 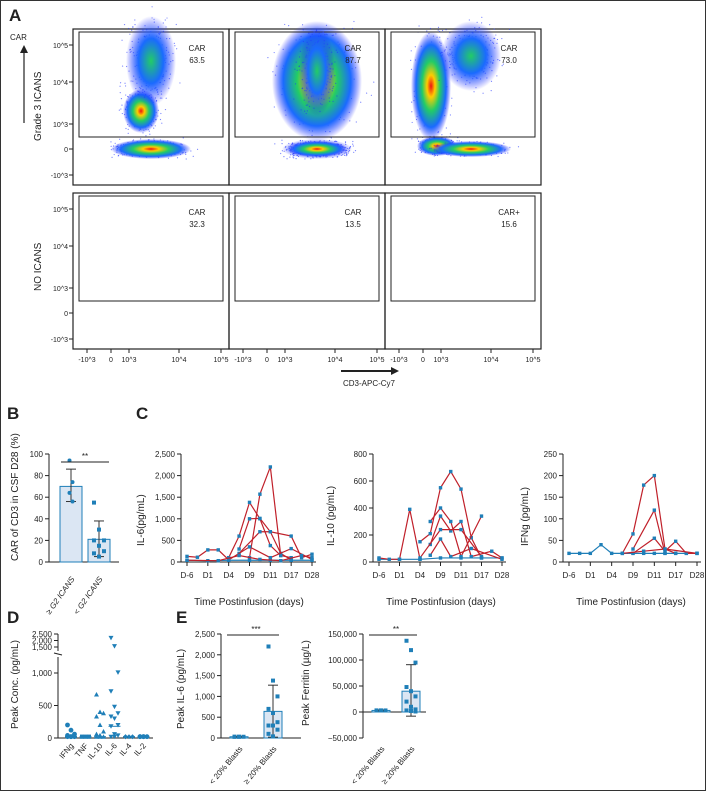 What do you see at coordinates (24, 84) in the screenshot?
I see `flow-y-arrow-icon` at bounding box center [24, 84].